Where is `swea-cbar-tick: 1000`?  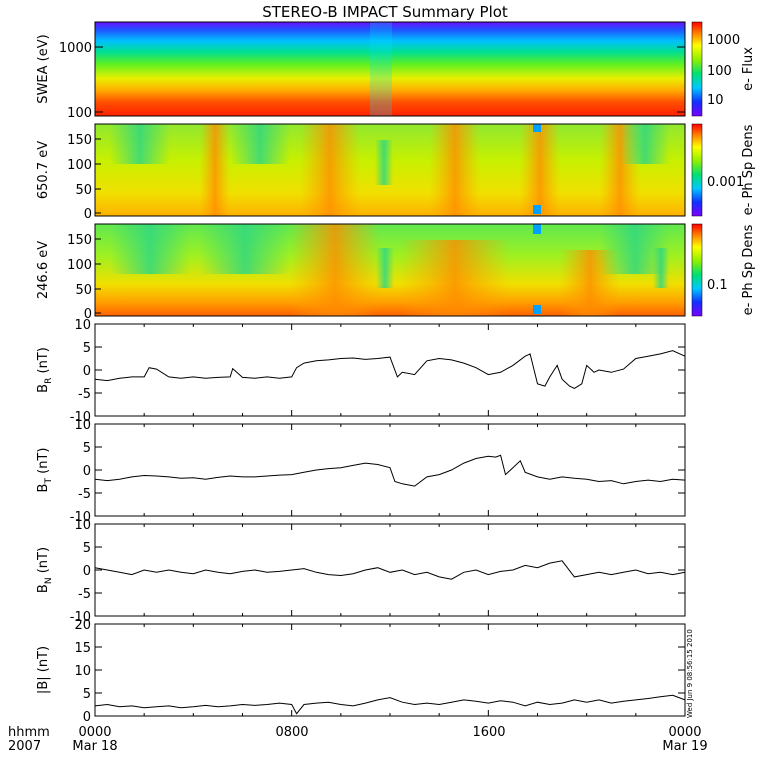
swea-cbar-tick: 1000 is located at coordinates (723, 40).